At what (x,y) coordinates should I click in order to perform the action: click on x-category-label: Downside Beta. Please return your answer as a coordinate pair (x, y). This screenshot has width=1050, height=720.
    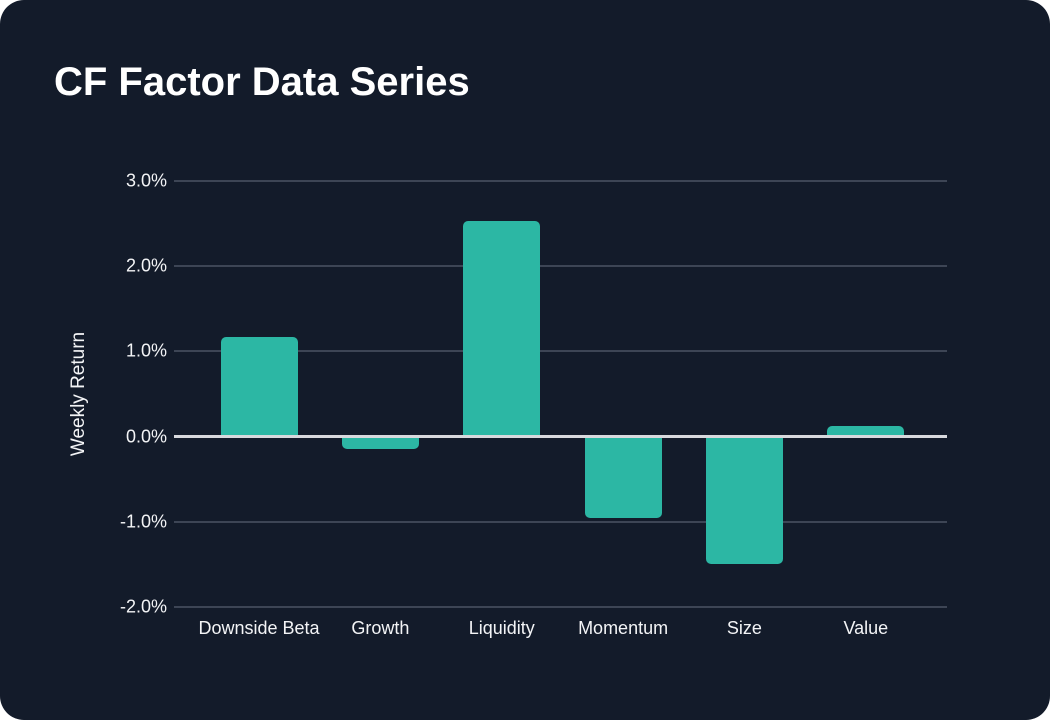
    Looking at the image, I should click on (259, 628).